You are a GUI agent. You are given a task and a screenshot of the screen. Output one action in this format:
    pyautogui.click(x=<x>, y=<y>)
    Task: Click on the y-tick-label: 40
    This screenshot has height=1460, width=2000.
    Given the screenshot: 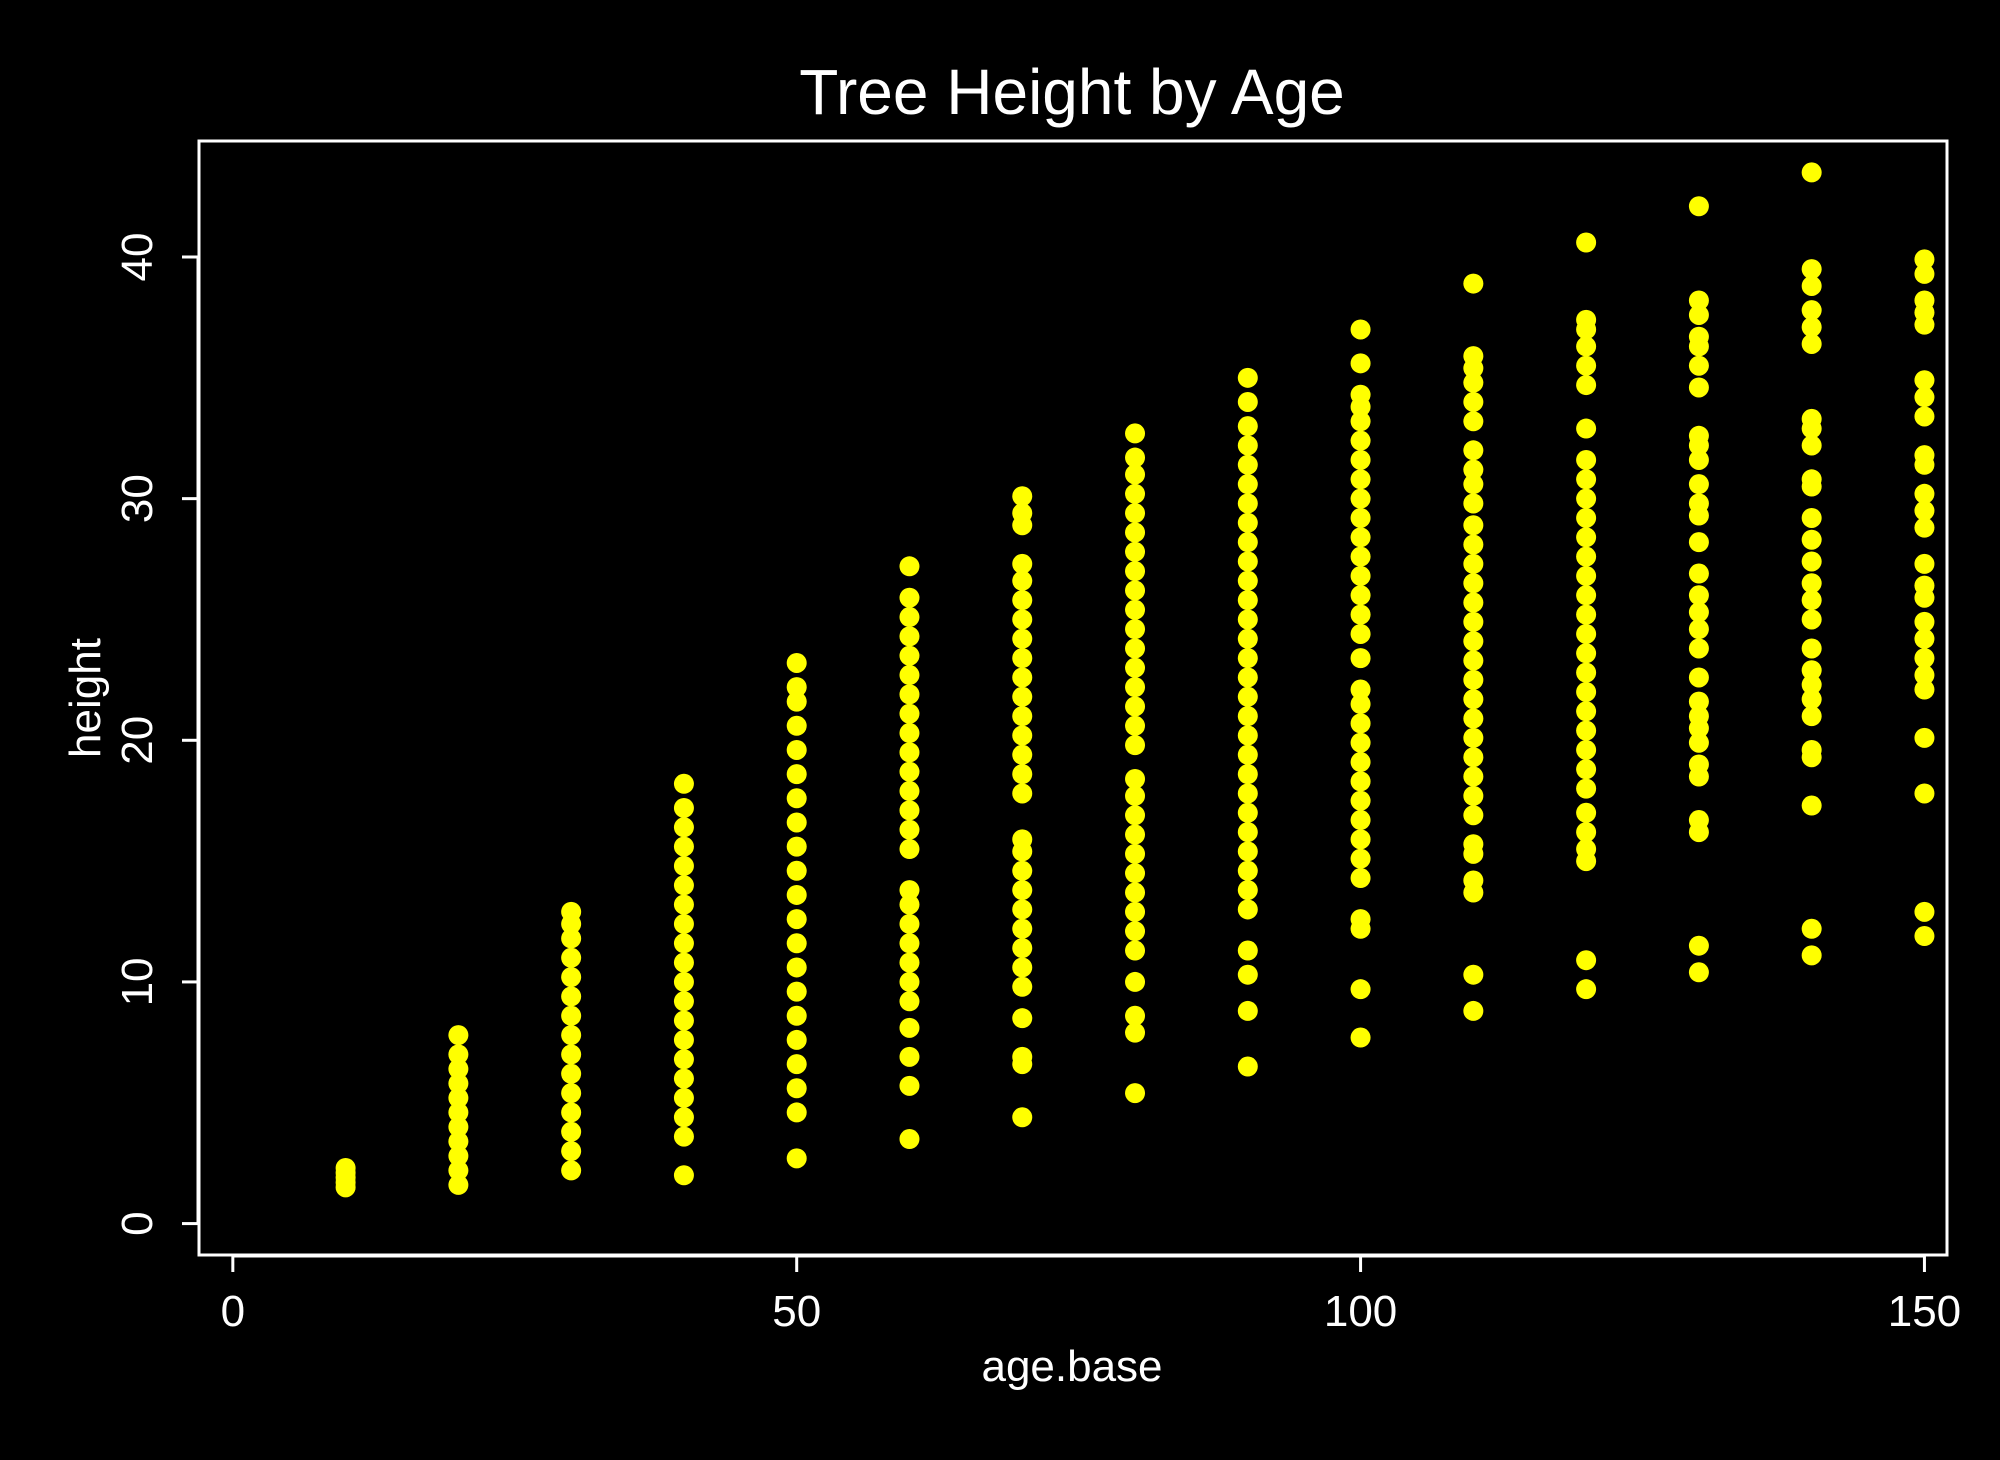 What is the action you would take?
    pyautogui.click(x=137, y=257)
    